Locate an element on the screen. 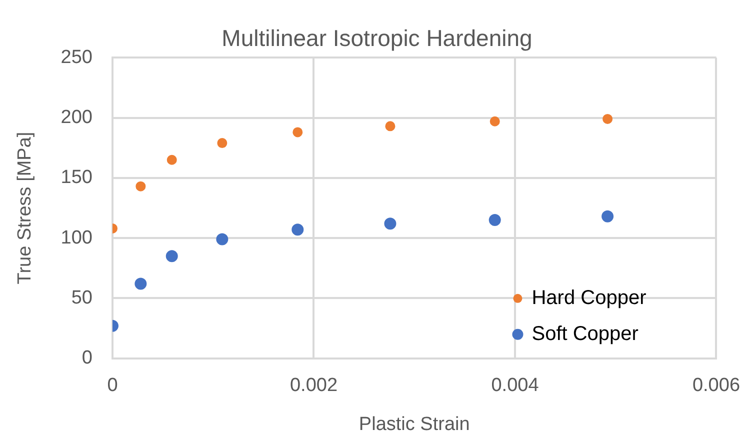 This screenshot has height=442, width=756. x-axis-title: Plastic Strain is located at coordinates (414, 424).